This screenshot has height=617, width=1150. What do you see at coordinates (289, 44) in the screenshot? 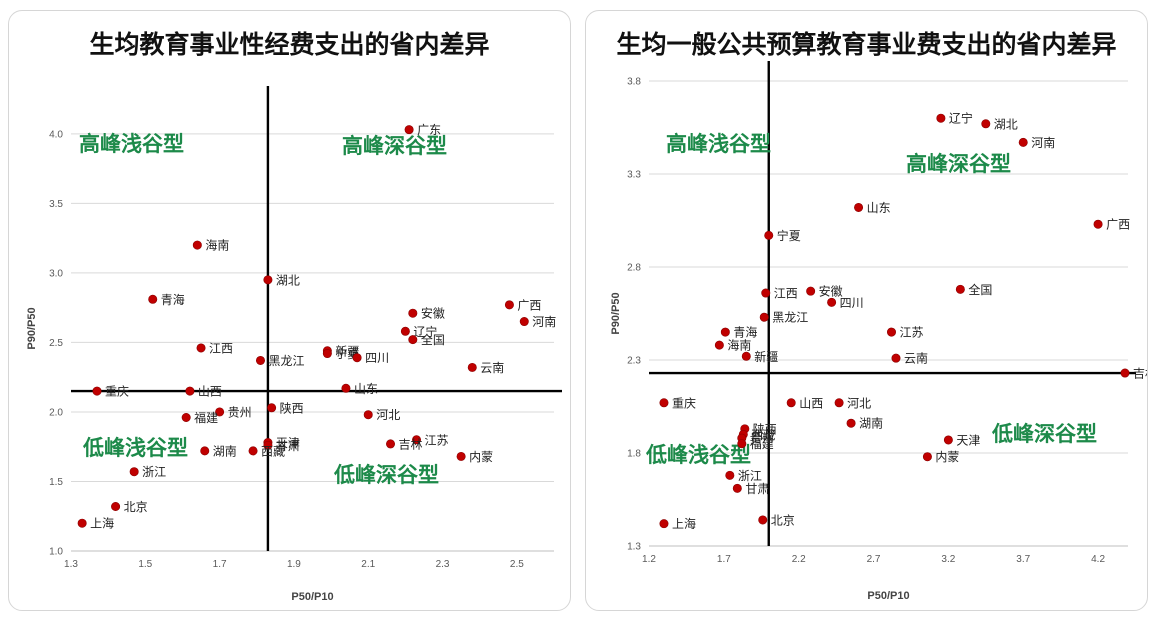
I see `chart-title-left: 生均教育事业性经费支出的省内差异` at bounding box center [289, 44].